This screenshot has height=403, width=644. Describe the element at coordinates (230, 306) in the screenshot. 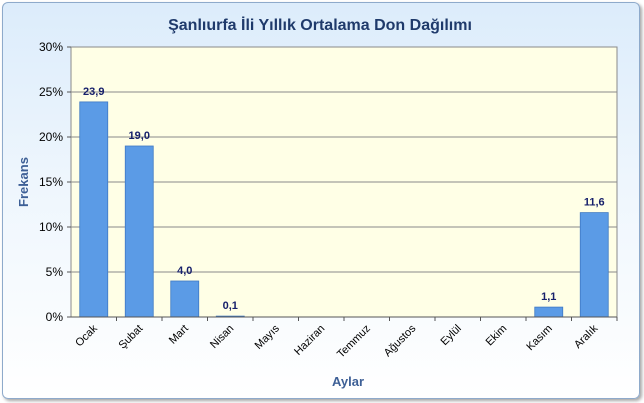

I see `data-label: 0,1` at that location.